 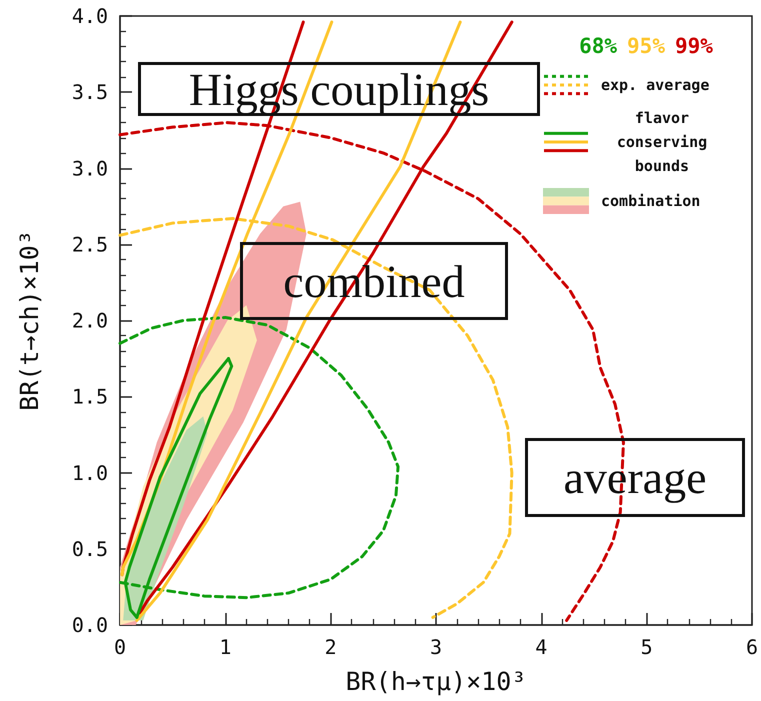 I want to click on x-tick-label: 3, so click(x=436, y=647).